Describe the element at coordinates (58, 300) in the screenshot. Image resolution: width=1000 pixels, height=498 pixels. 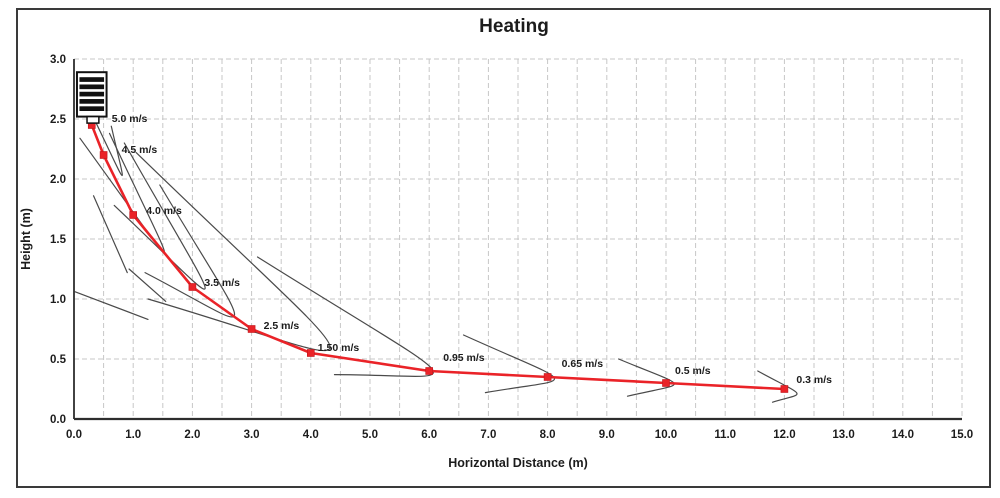
I see `y-tick-label: 1.0` at that location.